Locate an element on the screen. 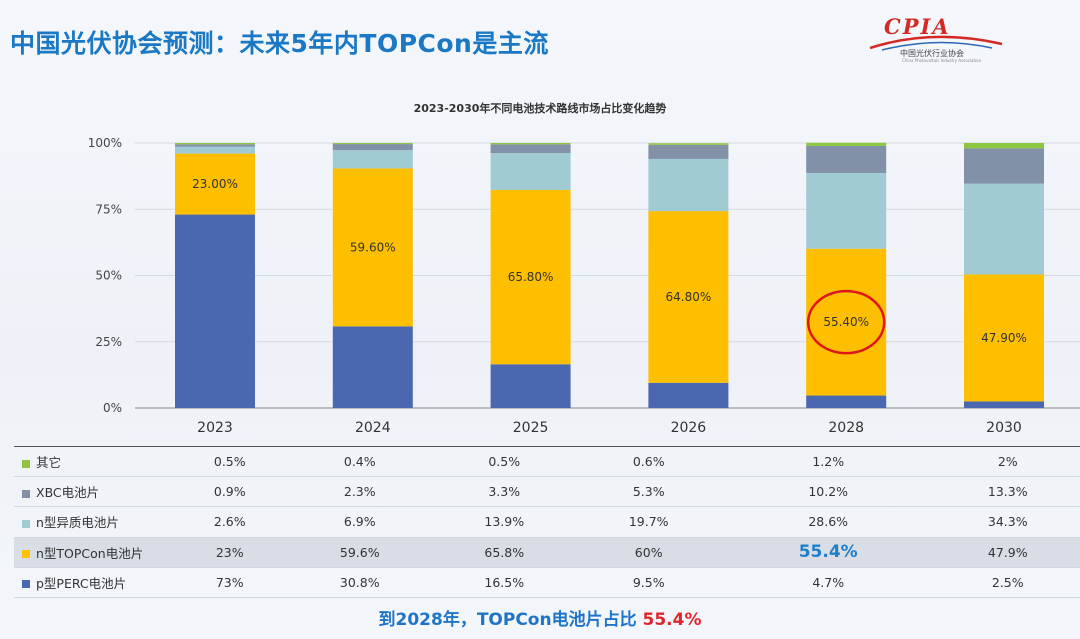 This screenshot has height=639, width=1080. bar-data-label: 65.80% is located at coordinates (531, 277).